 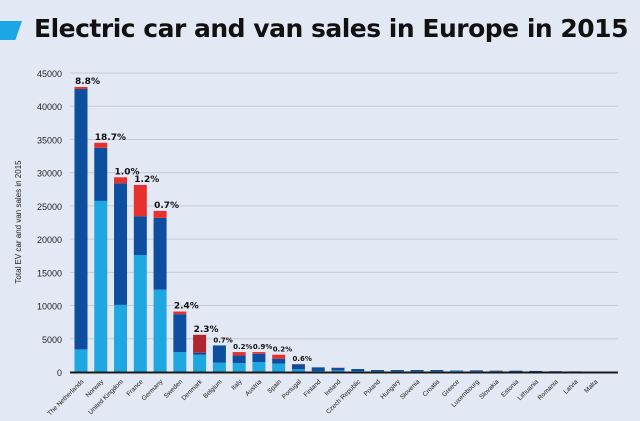 What do you see at coordinates (591, 386) in the screenshot?
I see `x-tick-label: Malta` at bounding box center [591, 386].